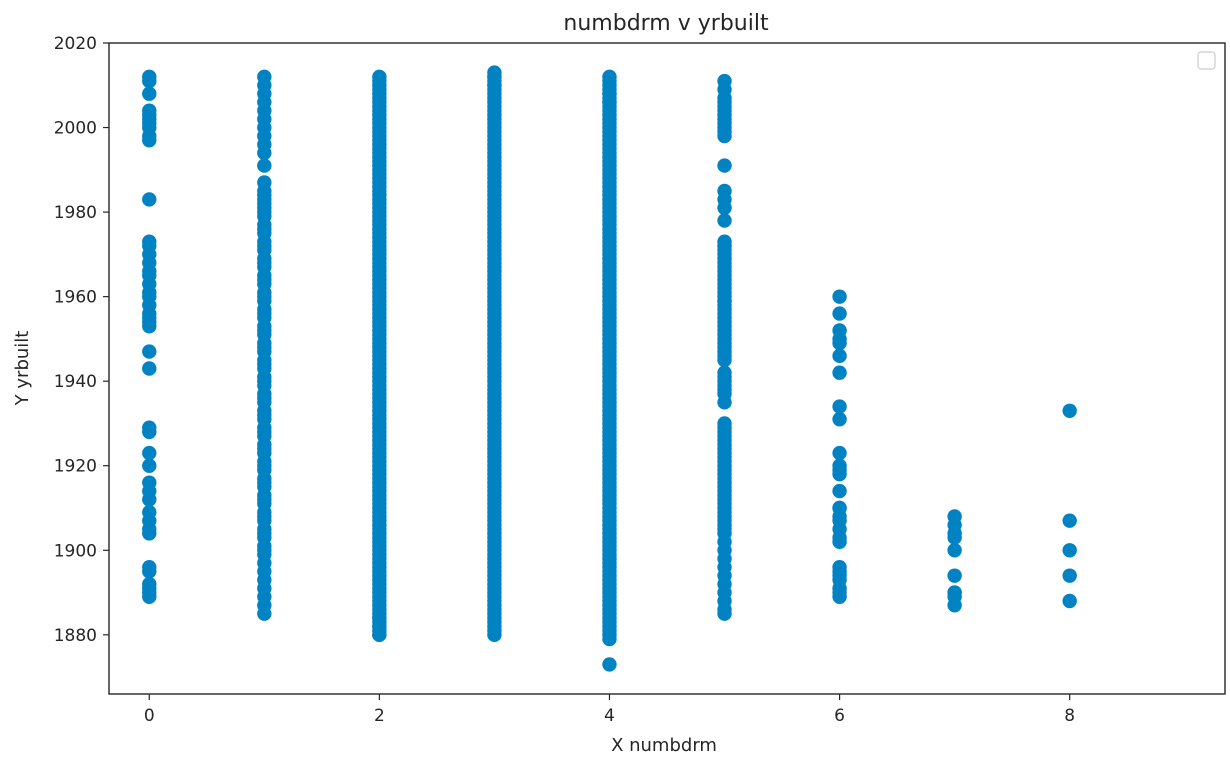 This screenshot has width=1230, height=774. I want to click on chart-title: numbdrm v yrbuilt, so click(666, 23).